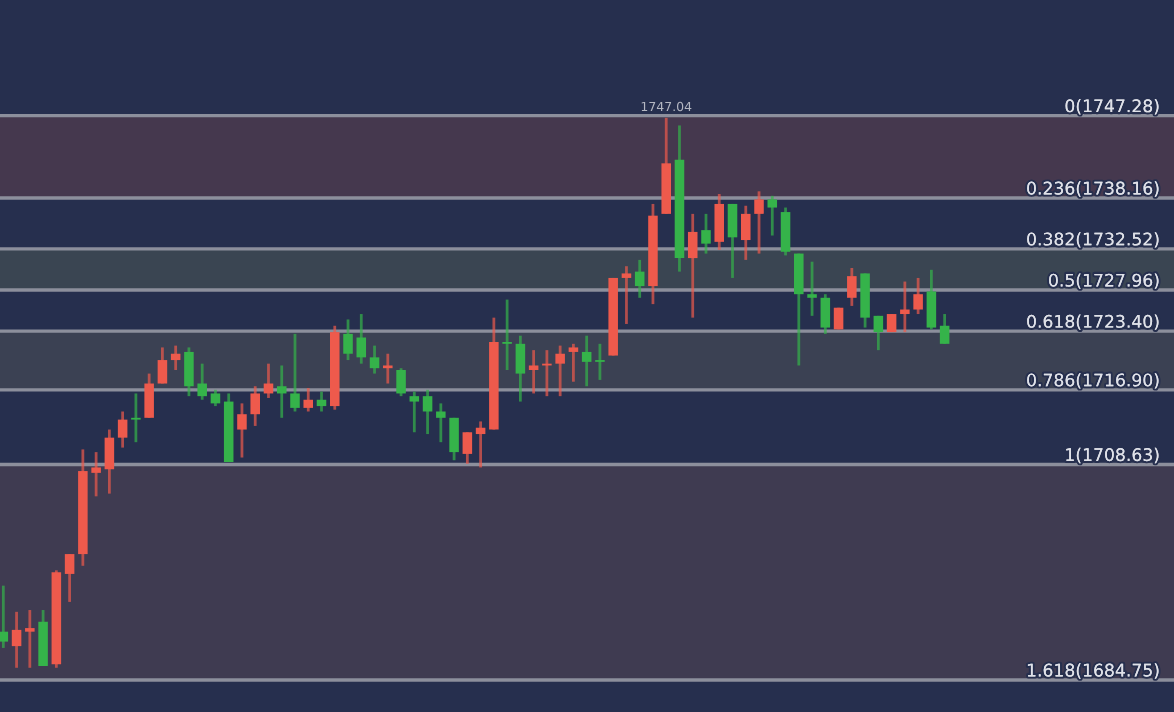 The width and height of the screenshot is (1174, 712). Describe the element at coordinates (1112, 107) in the screenshot. I see `ref-line-label: 0(1747.28)` at that location.